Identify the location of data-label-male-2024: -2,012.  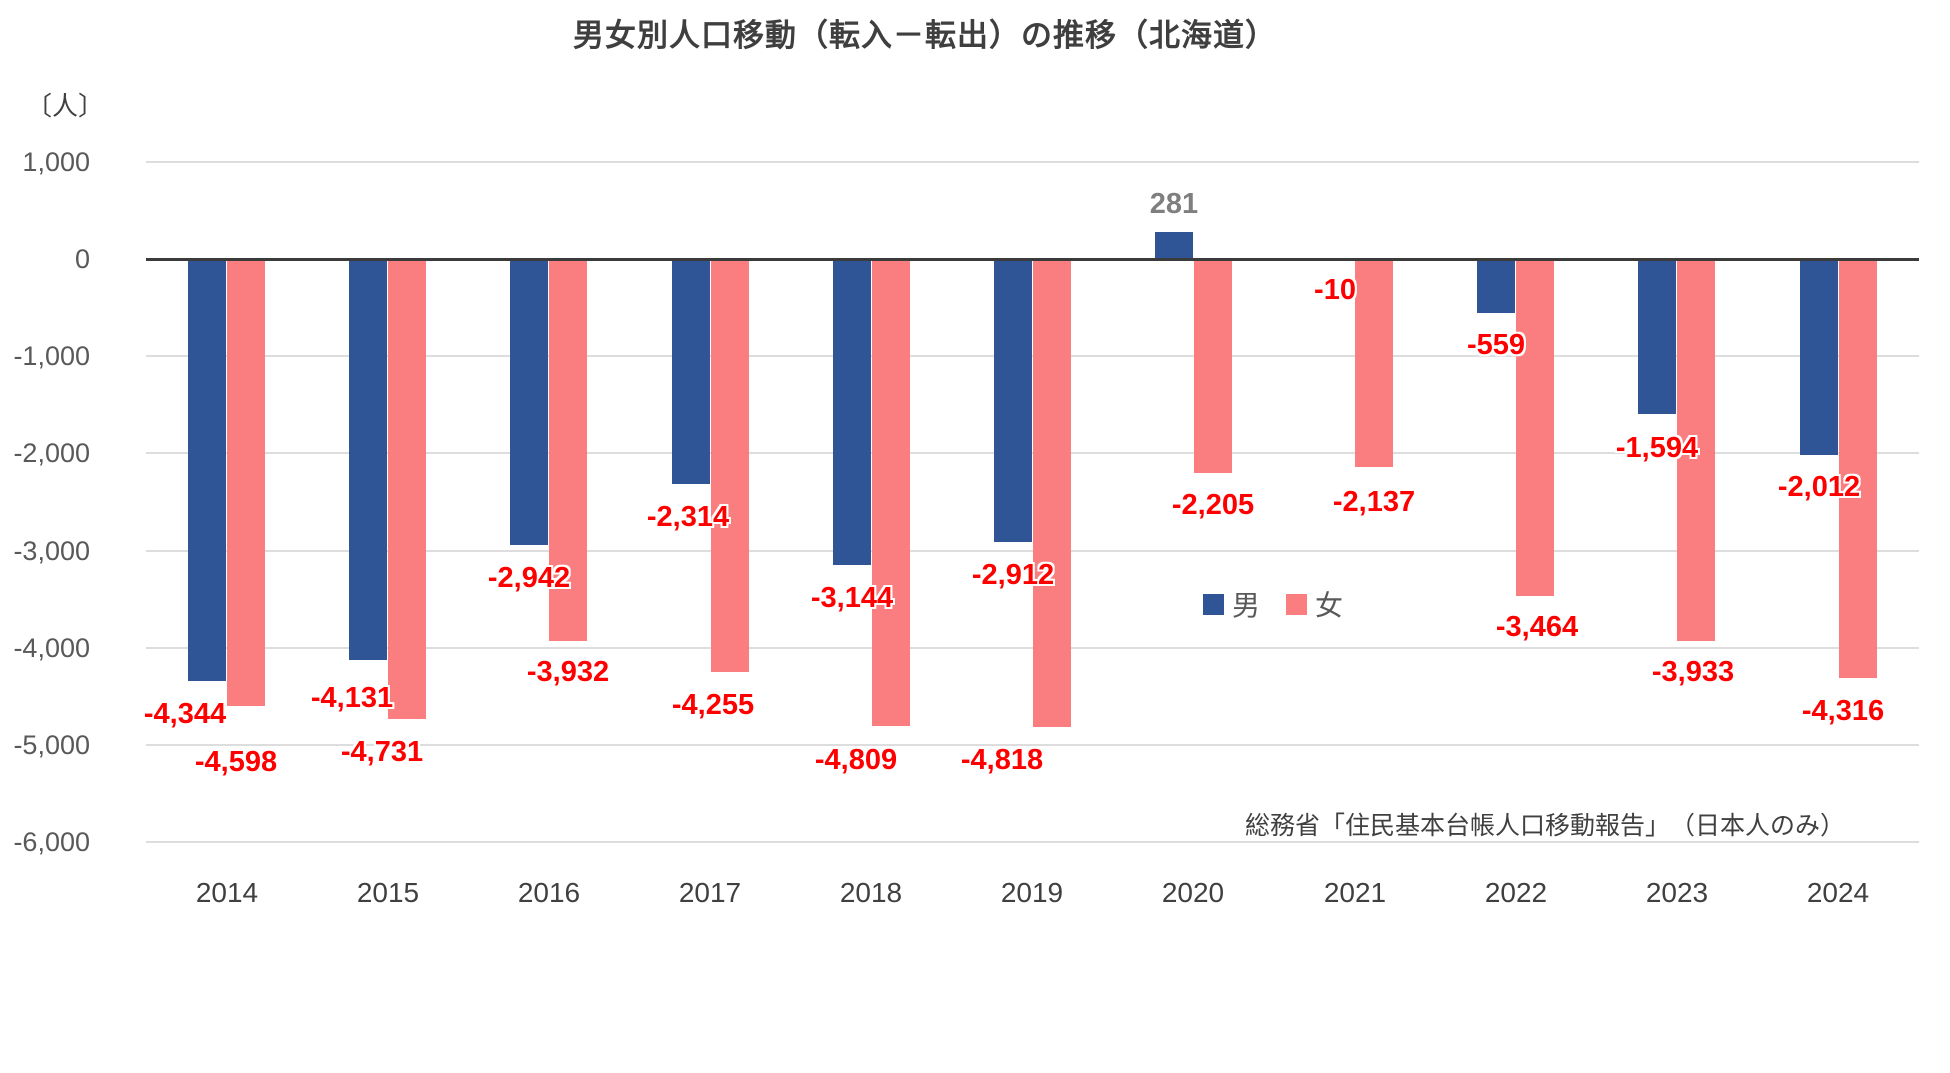
(1819, 487).